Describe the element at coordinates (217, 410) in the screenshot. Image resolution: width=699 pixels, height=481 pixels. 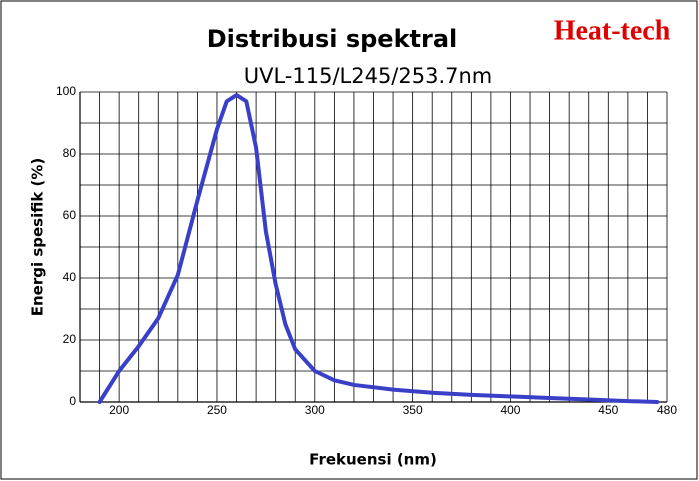
I see `x-tick-label: 250` at that location.